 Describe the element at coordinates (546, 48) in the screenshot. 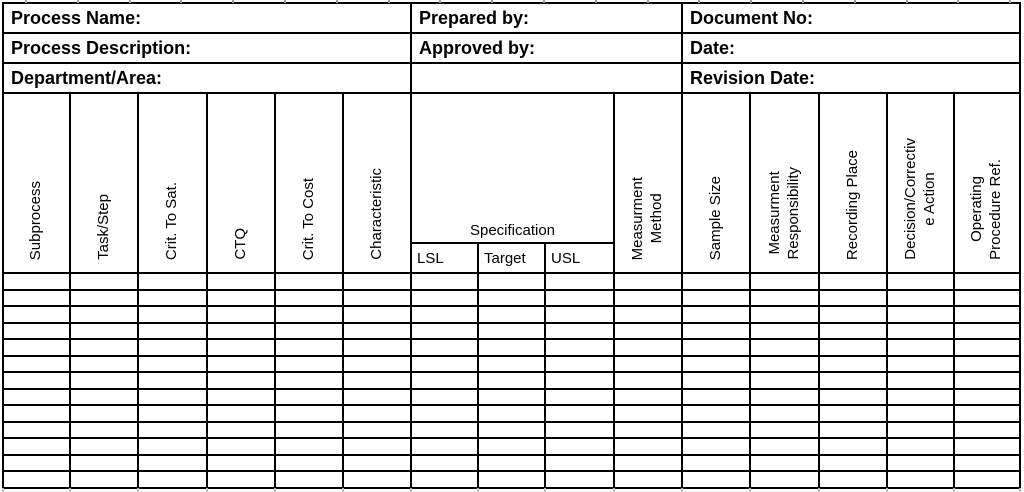

I see `approved-by-field: Approved by:` at that location.